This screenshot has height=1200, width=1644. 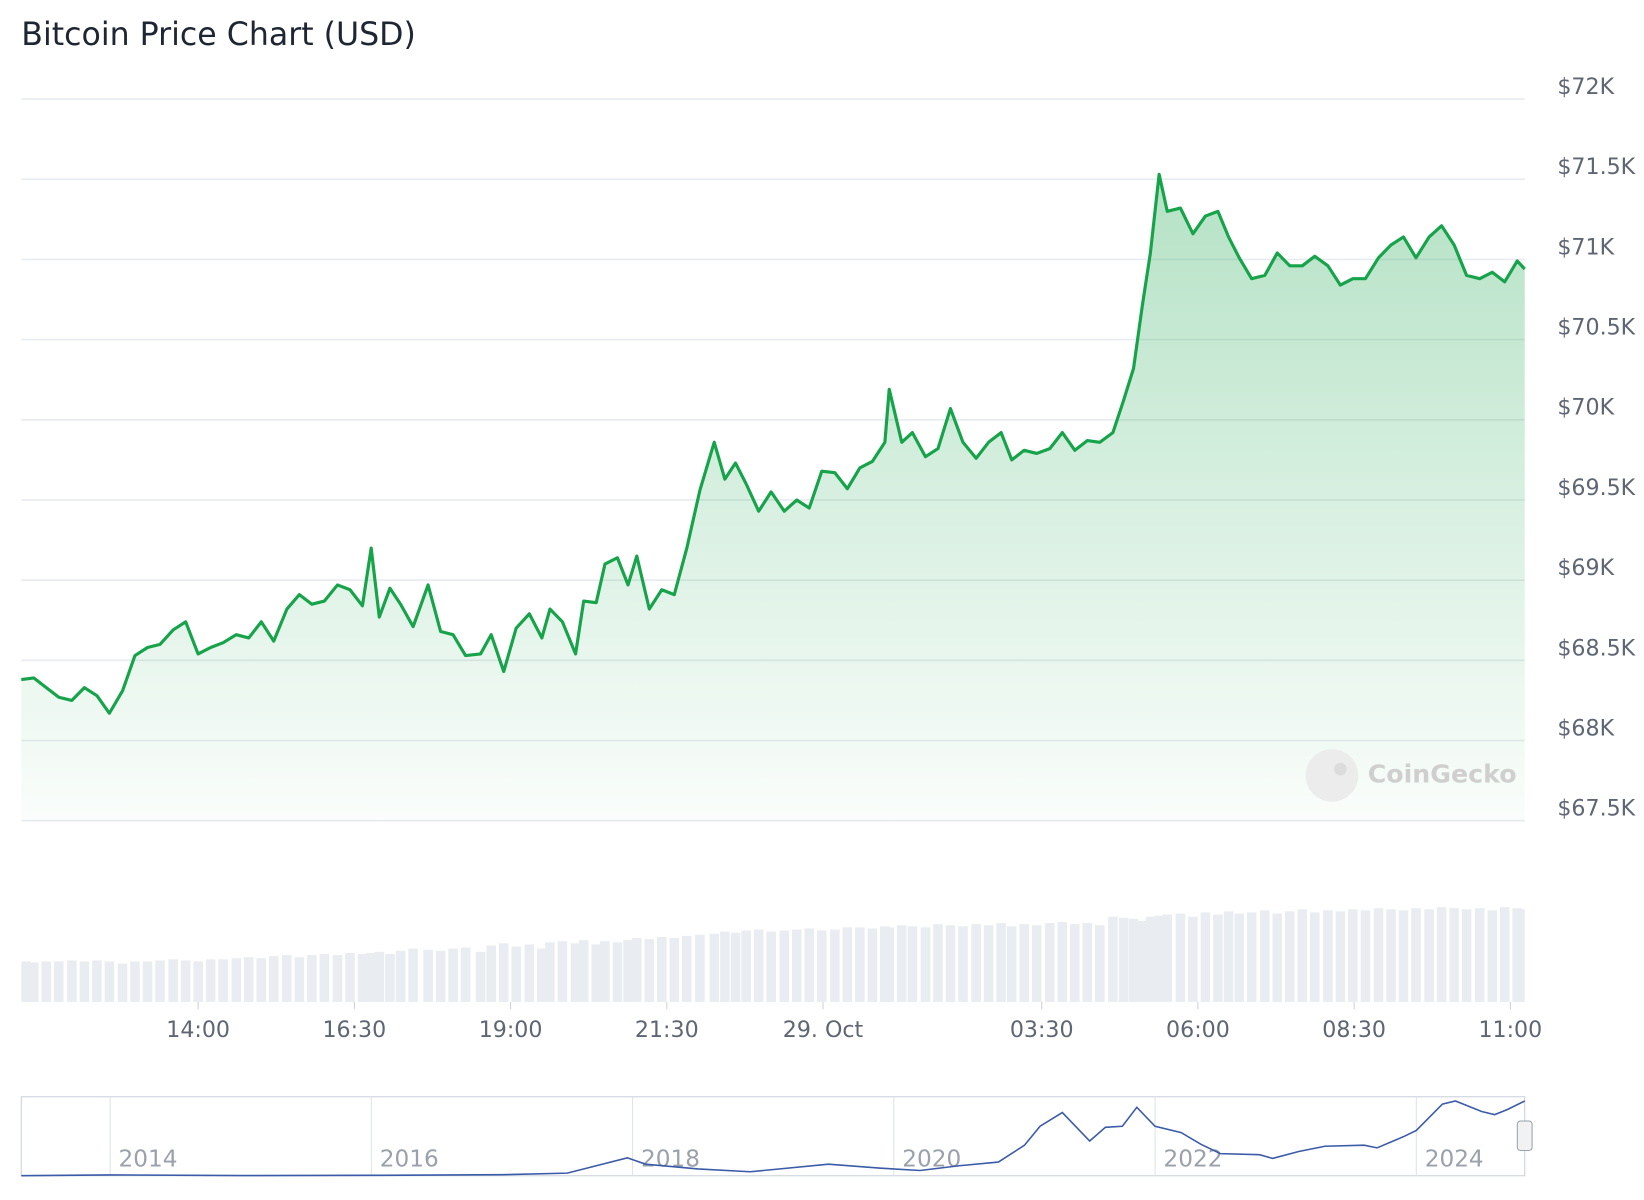 I want to click on x-tick-label: 08:30, so click(x=1354, y=1030).